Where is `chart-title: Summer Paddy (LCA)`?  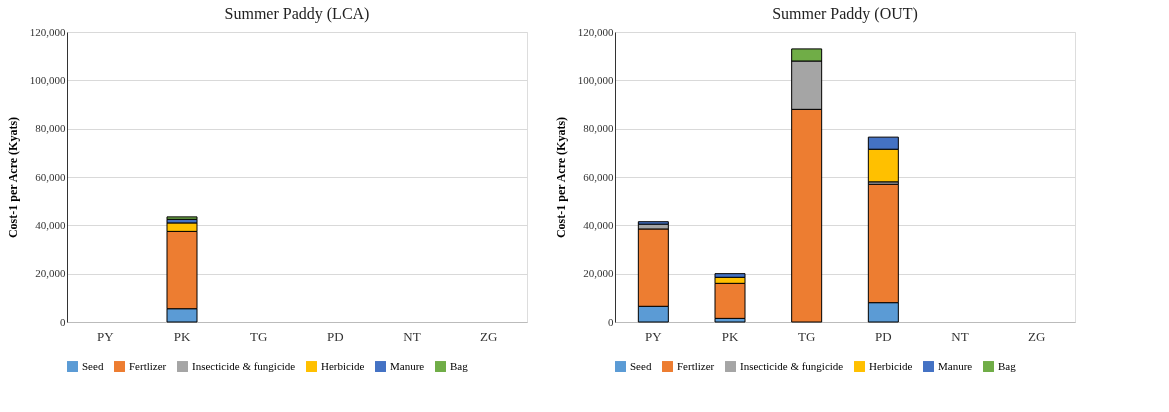
chart-title: Summer Paddy (LCA) is located at coordinates (297, 14).